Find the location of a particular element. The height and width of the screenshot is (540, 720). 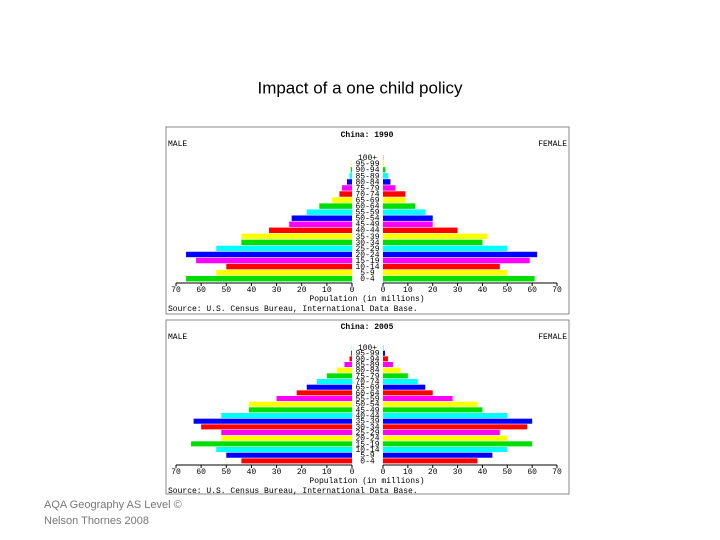

age-label: 85-89 is located at coordinates (367, 176).